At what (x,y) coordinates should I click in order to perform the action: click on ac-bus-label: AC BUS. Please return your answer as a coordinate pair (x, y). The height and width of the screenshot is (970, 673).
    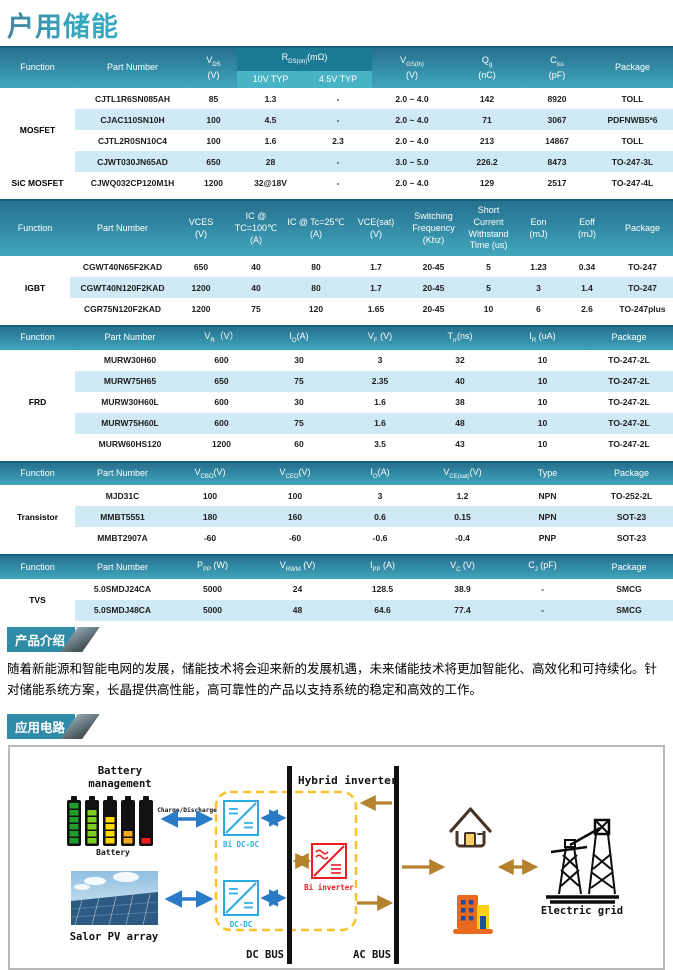
    Looking at the image, I should click on (372, 955).